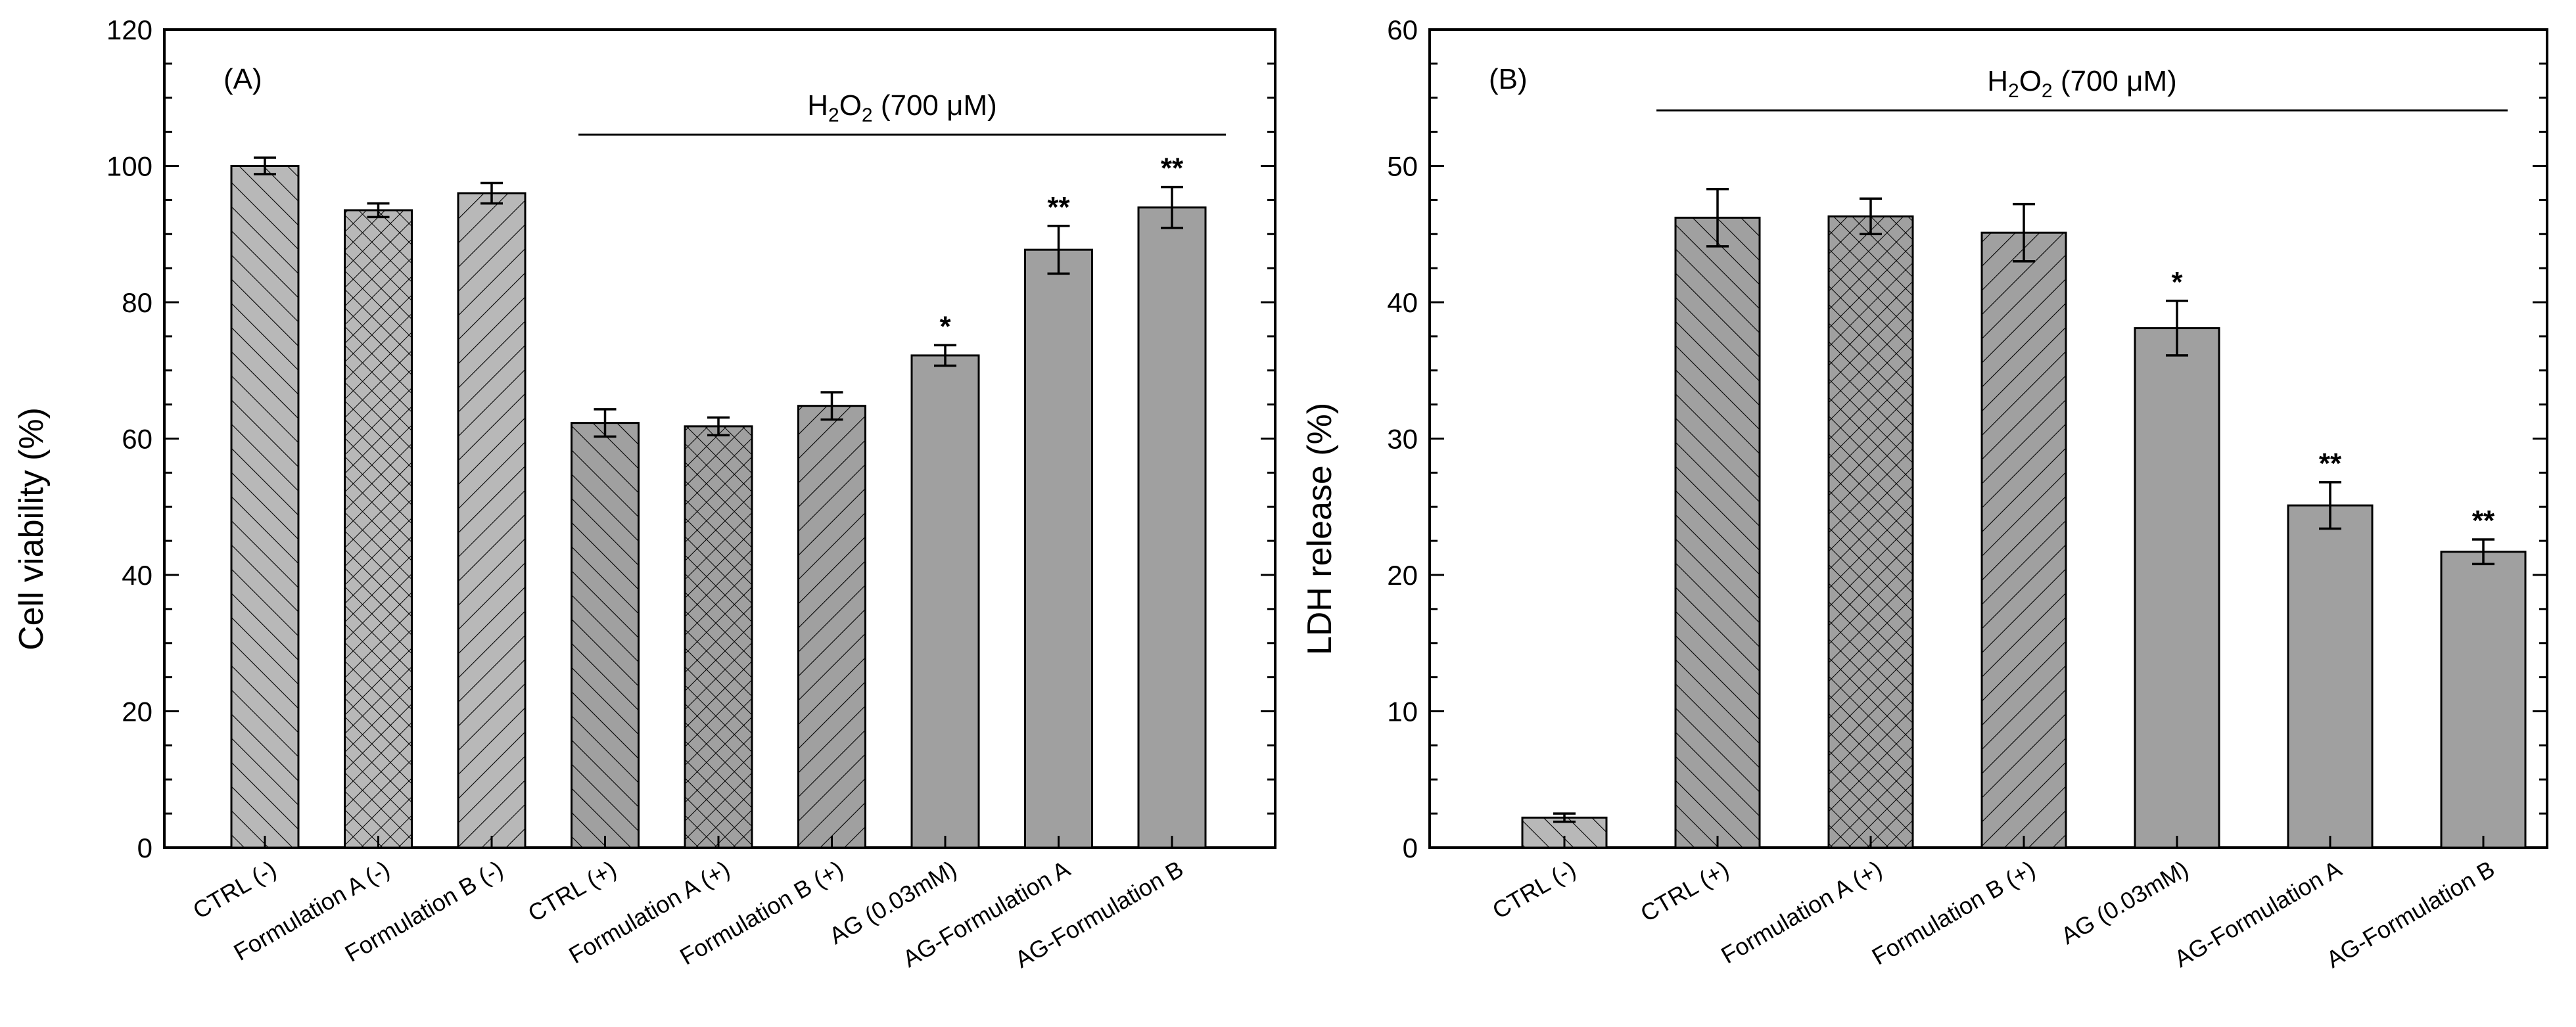 The height and width of the screenshot is (1027, 2576). What do you see at coordinates (1953, 913) in the screenshot?
I see `x-tick-label: Formulation B (+)` at bounding box center [1953, 913].